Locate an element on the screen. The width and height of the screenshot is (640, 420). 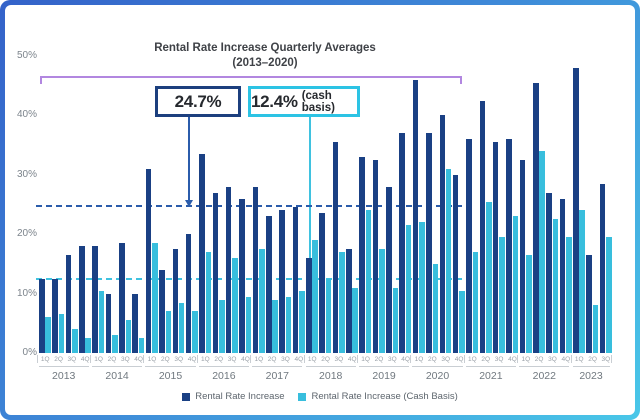
x-axis-year-label: 2013 is located at coordinates (64, 376).